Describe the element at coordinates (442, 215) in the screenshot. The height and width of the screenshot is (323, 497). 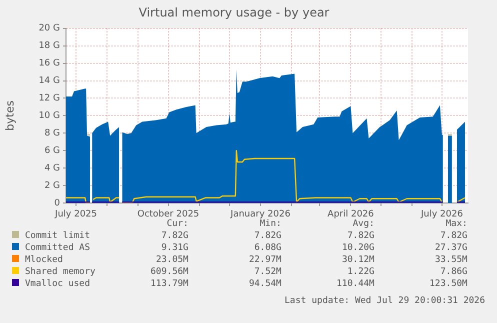
I see `x-tick-label: July 2026` at that location.